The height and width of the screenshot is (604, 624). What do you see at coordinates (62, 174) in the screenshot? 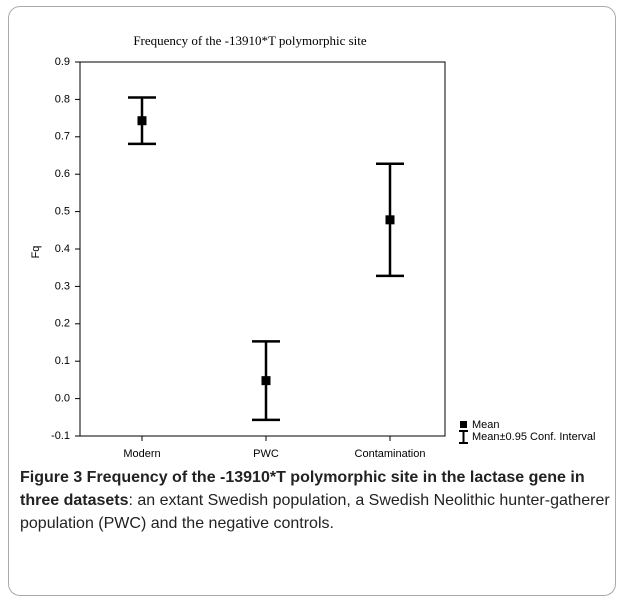
I see `y-tick-label: 0.6` at bounding box center [62, 174].